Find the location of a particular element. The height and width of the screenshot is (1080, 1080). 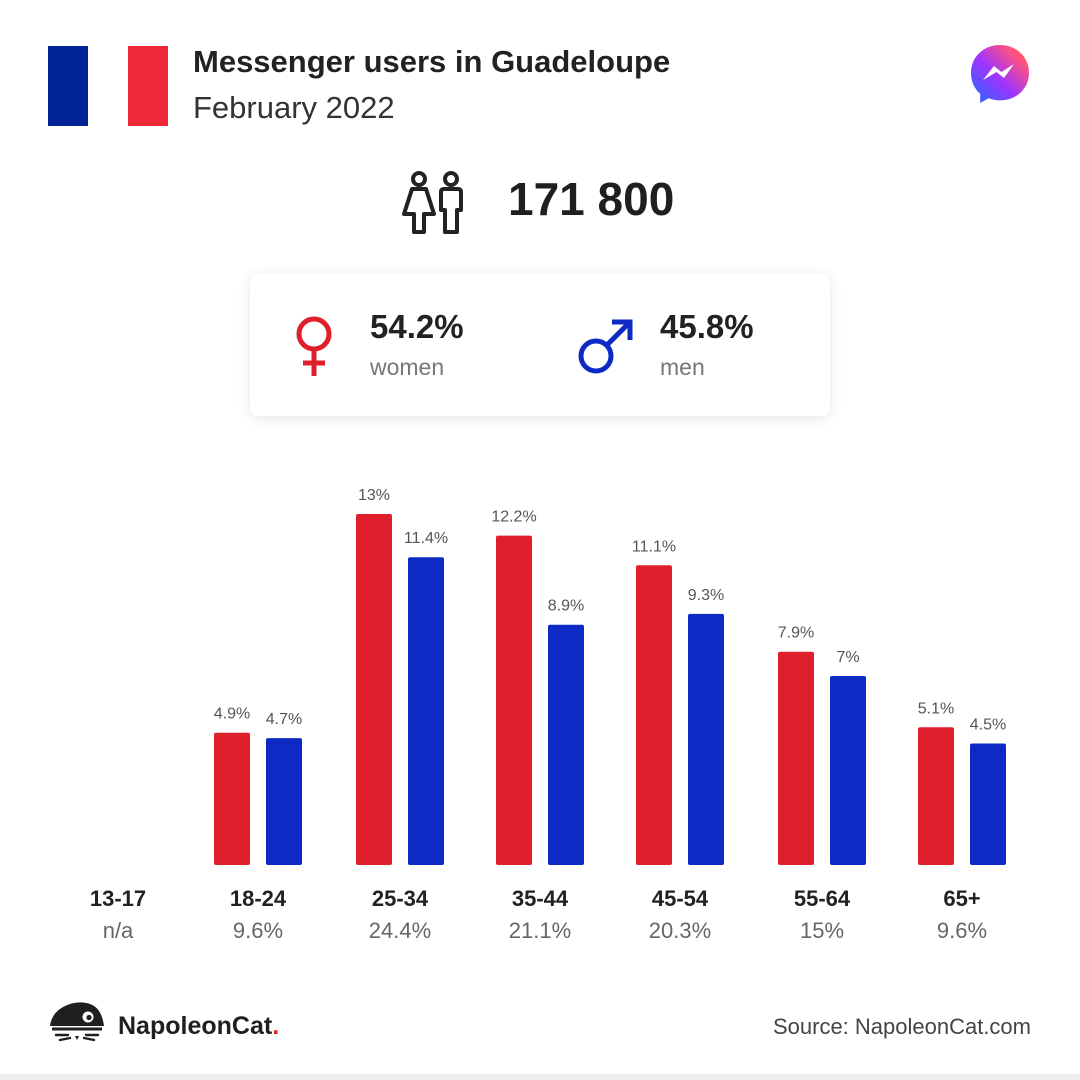

source-credit: Source: NapoleonCat.com is located at coordinates (901, 1026).